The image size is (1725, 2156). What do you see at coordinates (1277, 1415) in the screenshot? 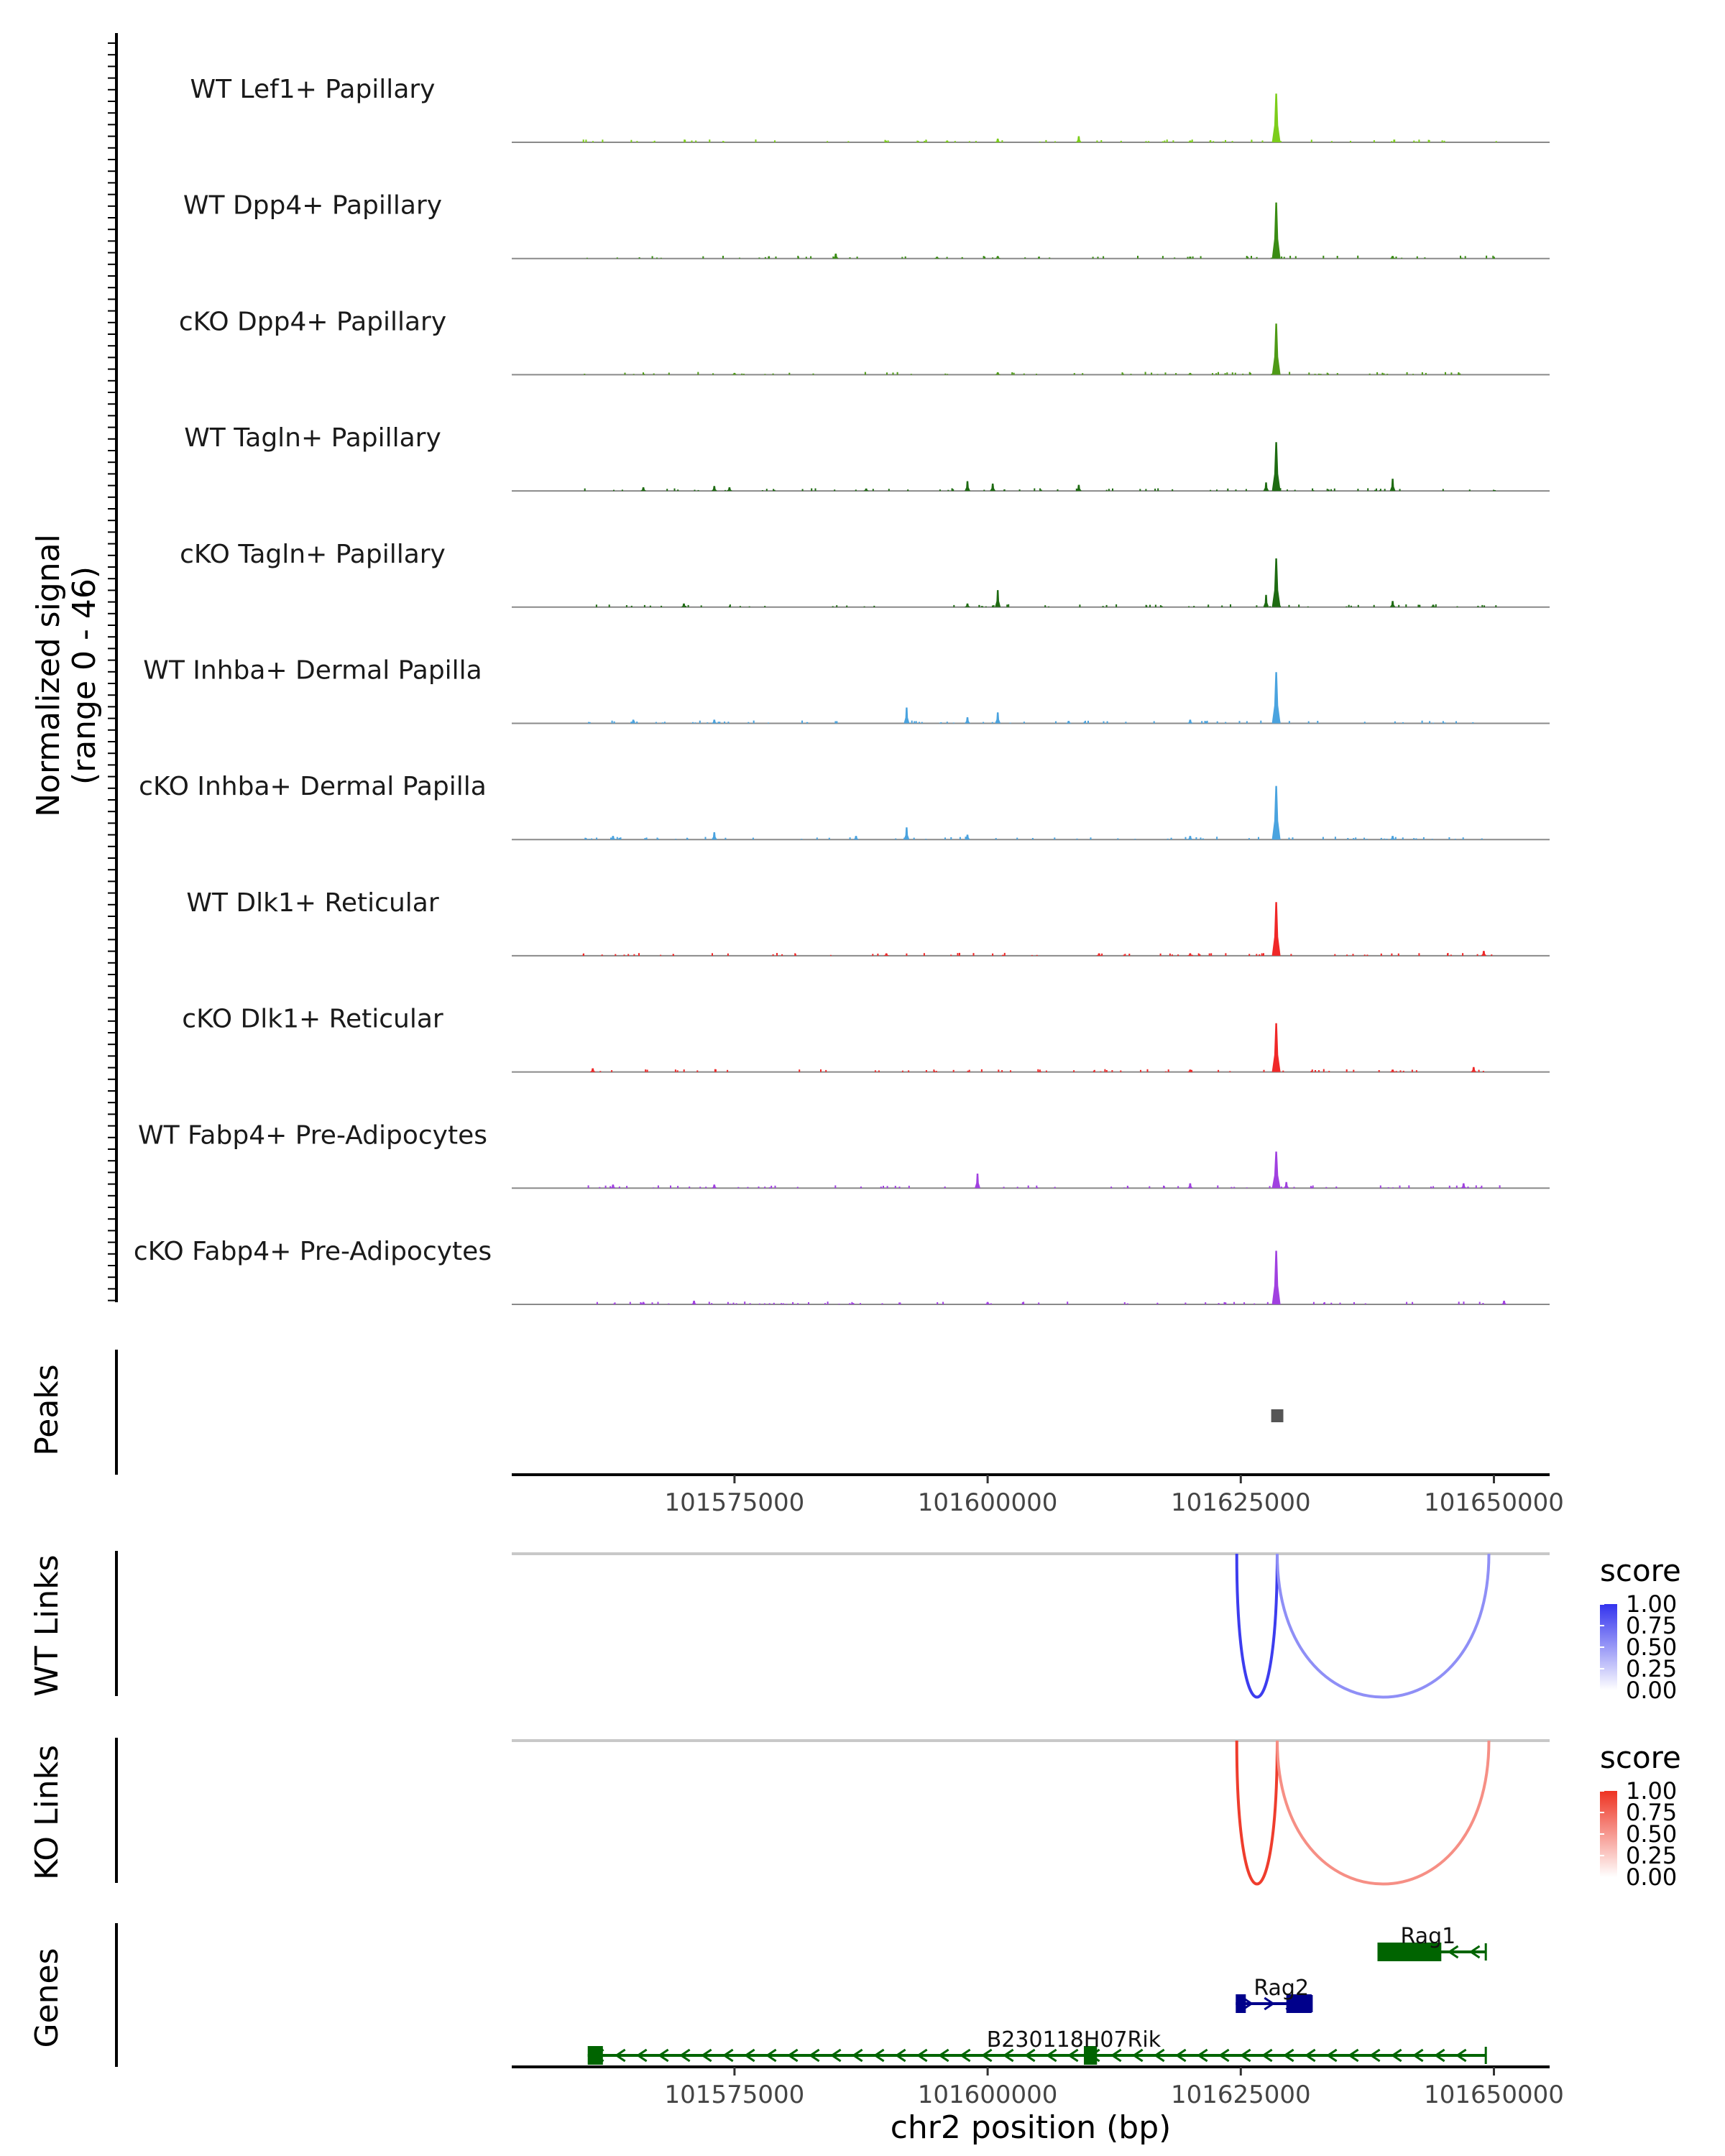
I see `peak-regions` at bounding box center [1277, 1415].